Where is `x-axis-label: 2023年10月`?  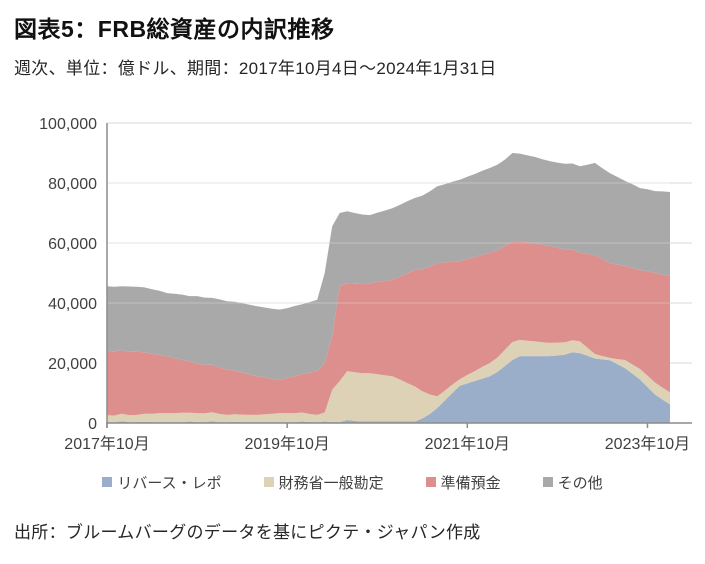
x-axis-label: 2023年10月 is located at coordinates (647, 444).